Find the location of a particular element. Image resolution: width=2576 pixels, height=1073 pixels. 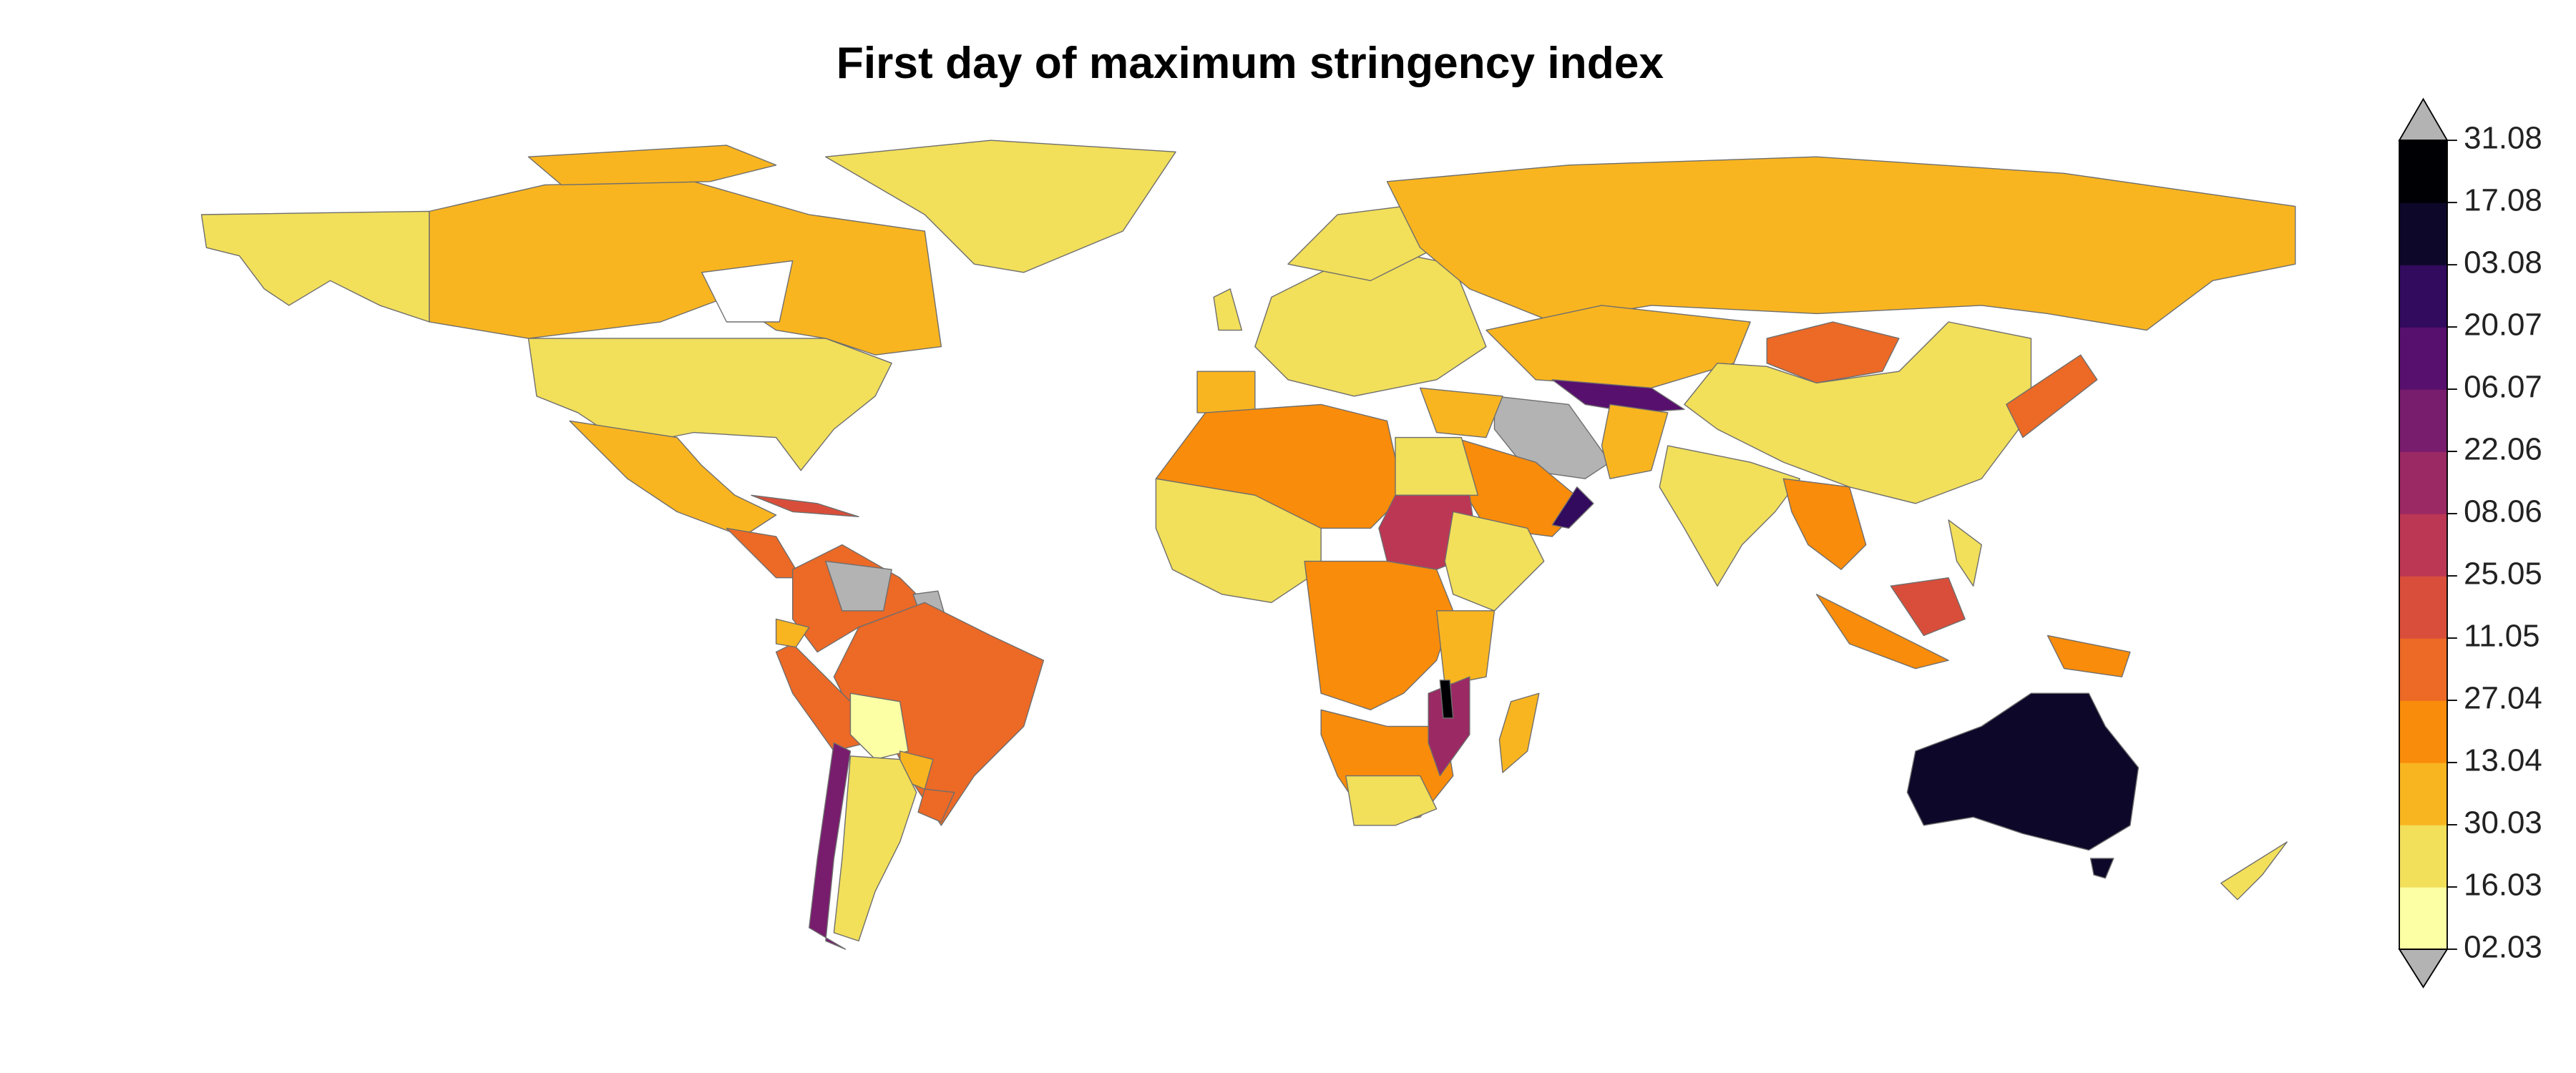

colorbar-label: 02.03 is located at coordinates (2503, 948).